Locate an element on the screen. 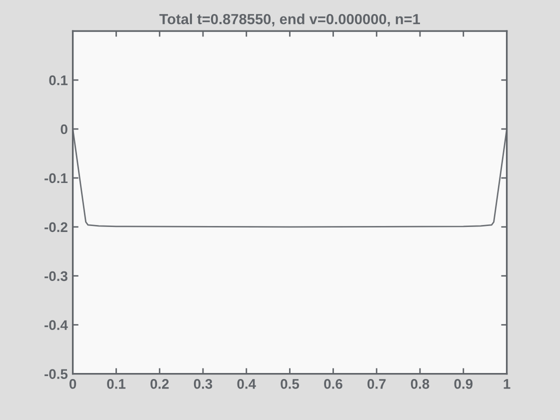 The image size is (560, 420). x-tick-label: 0.5 is located at coordinates (290, 384).